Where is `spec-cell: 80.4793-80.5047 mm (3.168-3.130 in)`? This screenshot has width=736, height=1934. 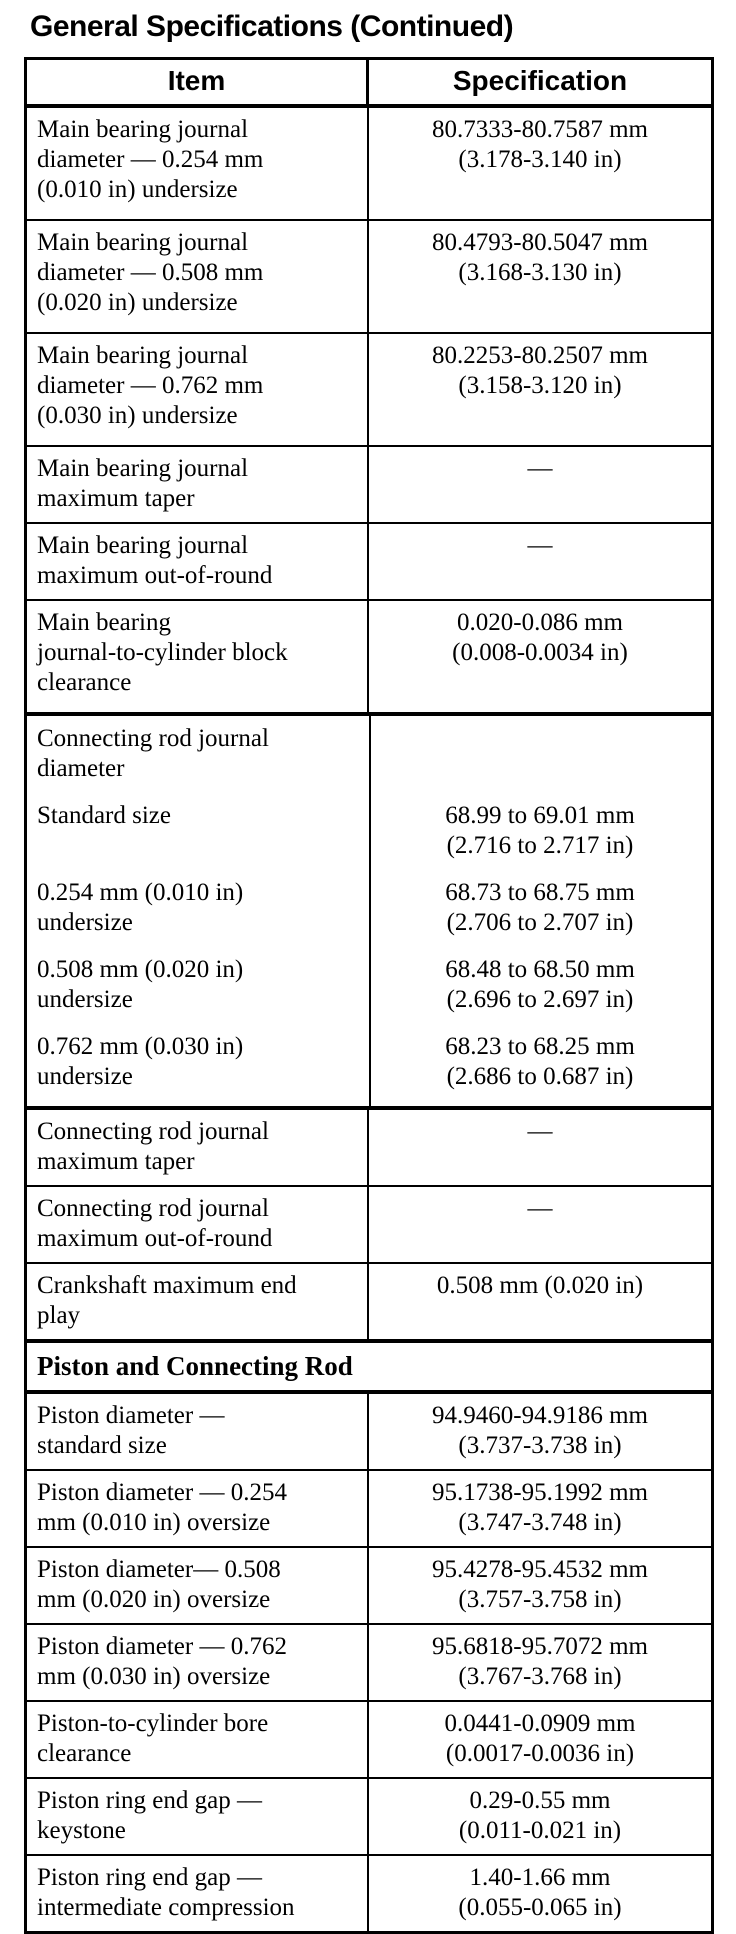 spec-cell: 80.4793-80.5047 mm (3.168-3.130 in) is located at coordinates (540, 257).